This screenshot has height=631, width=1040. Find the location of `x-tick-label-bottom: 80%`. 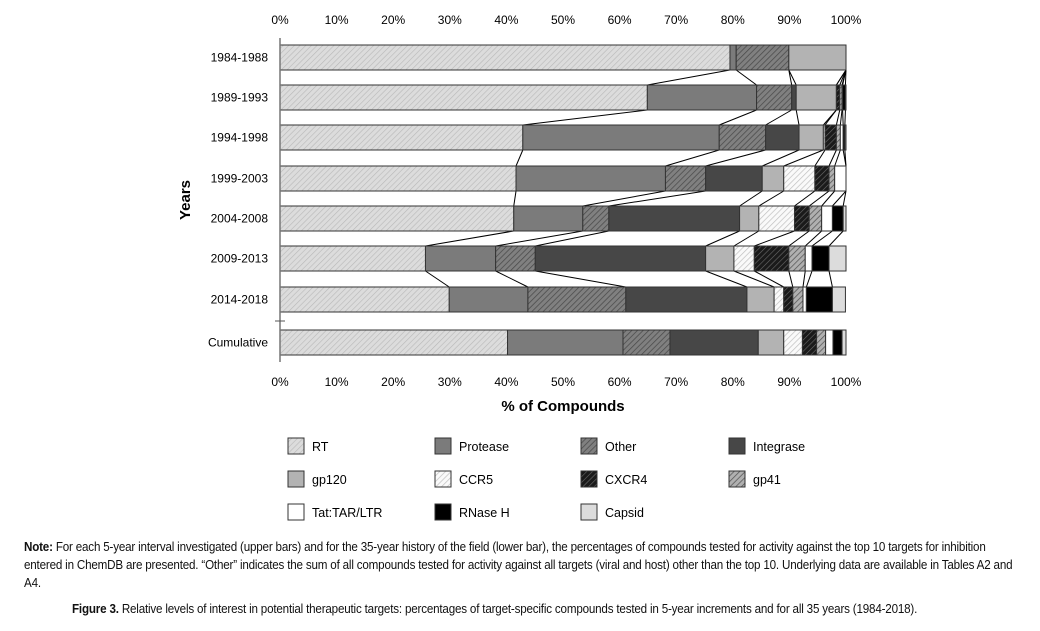

x-tick-label-bottom: 80% is located at coordinates (733, 382).